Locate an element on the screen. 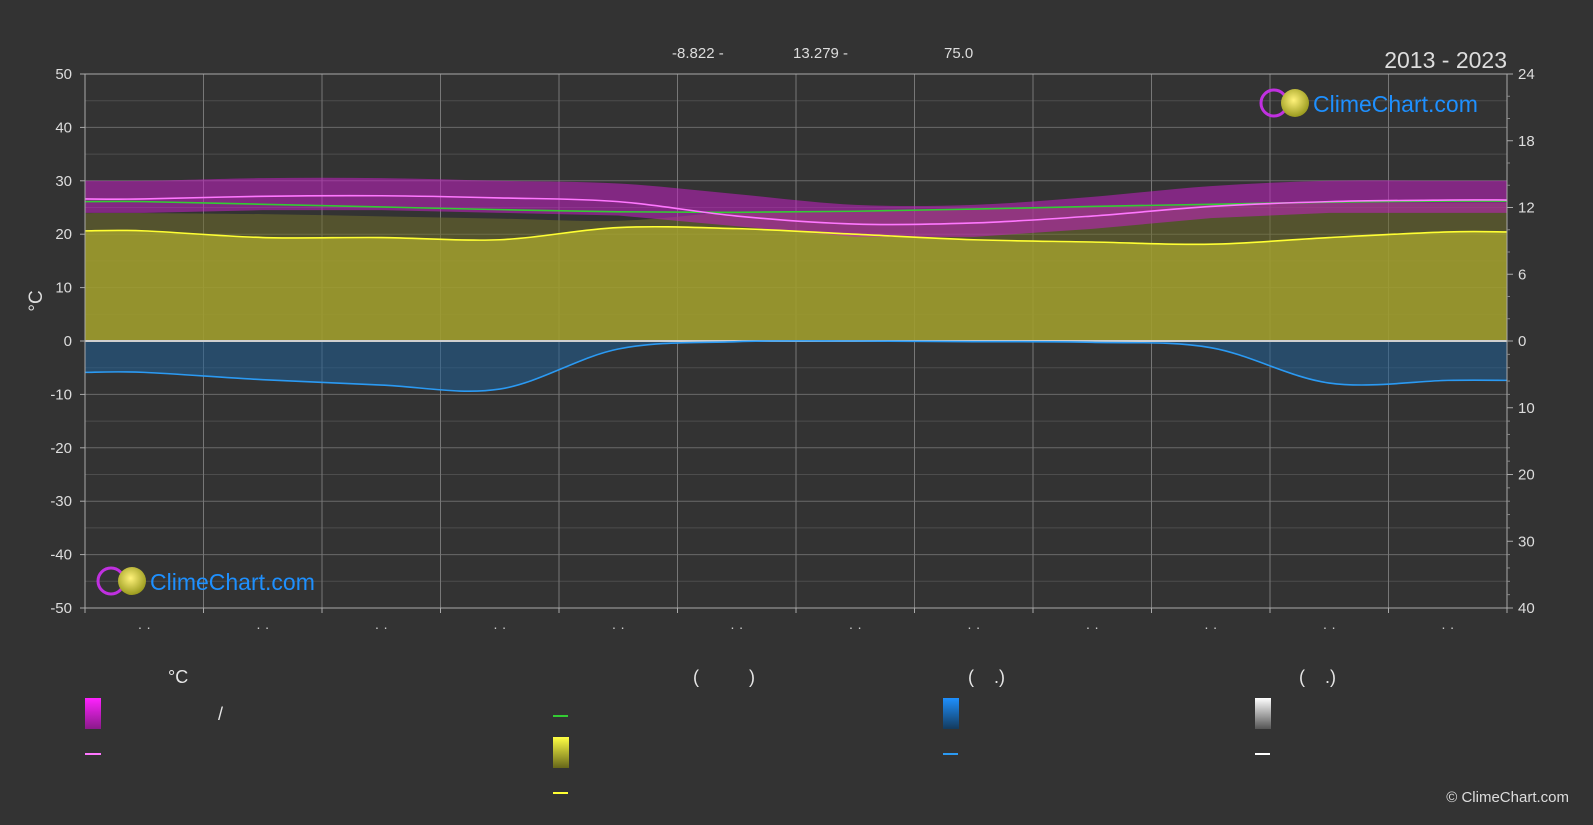 The width and height of the screenshot is (1593, 825). left-tick-label: -50 is located at coordinates (61, 608).